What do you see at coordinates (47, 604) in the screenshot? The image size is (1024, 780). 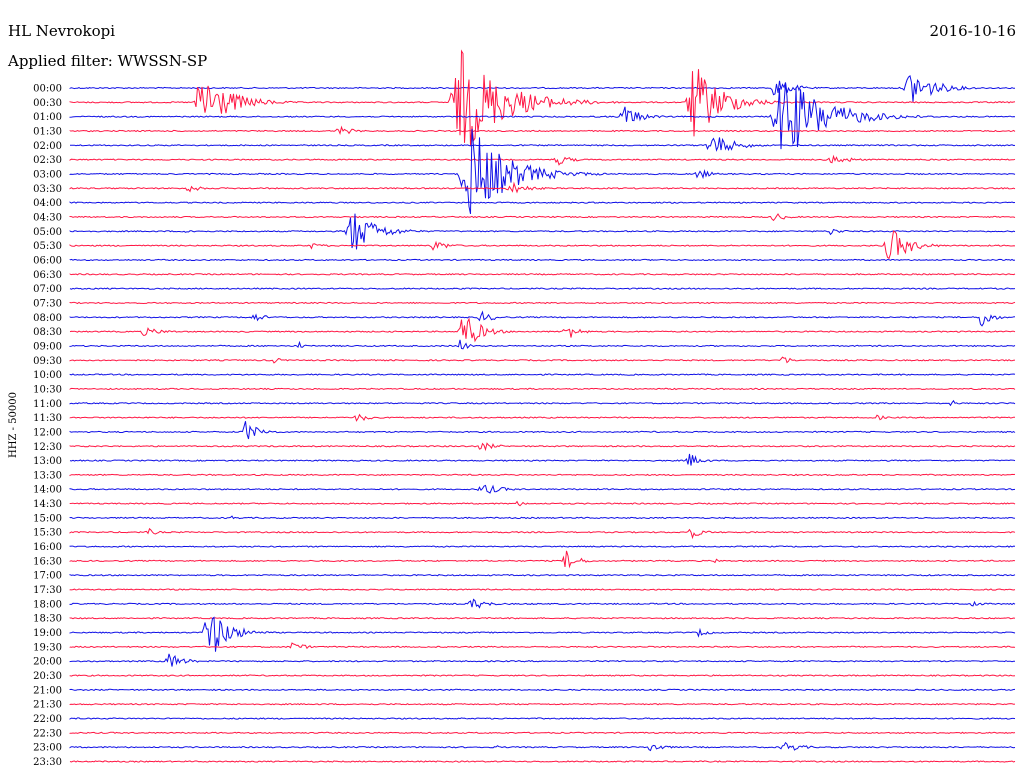 I see `time-label: 18:00` at bounding box center [47, 604].